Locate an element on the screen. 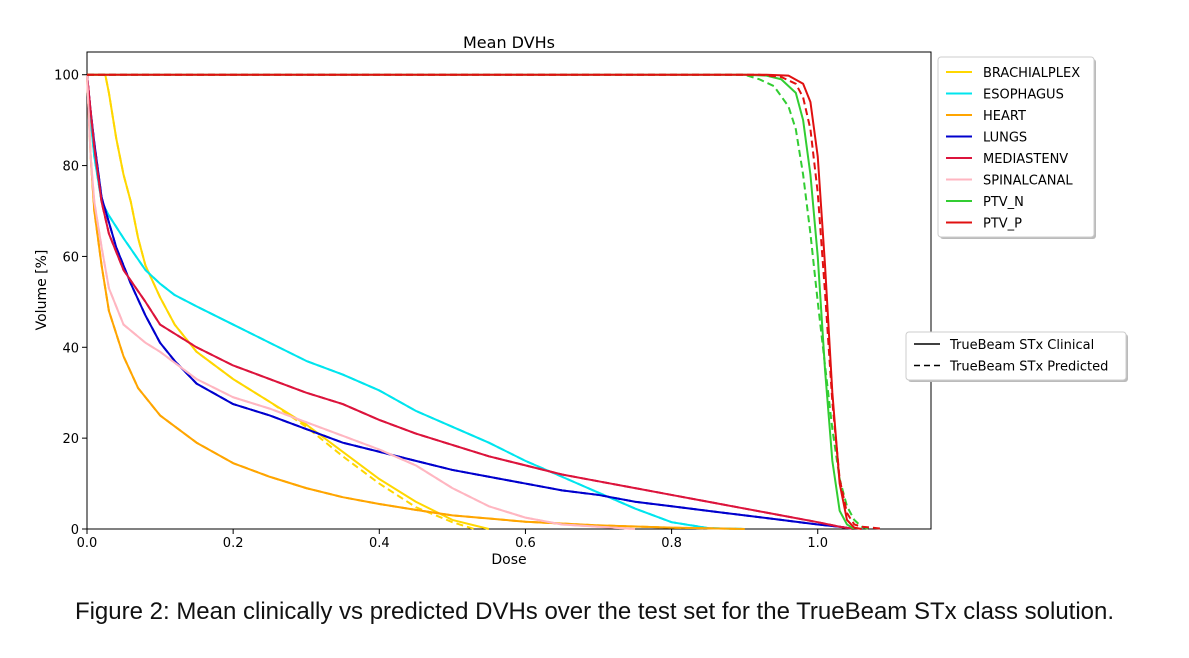 This screenshot has height=658, width=1189. legend-label: LUNGS is located at coordinates (1005, 138).